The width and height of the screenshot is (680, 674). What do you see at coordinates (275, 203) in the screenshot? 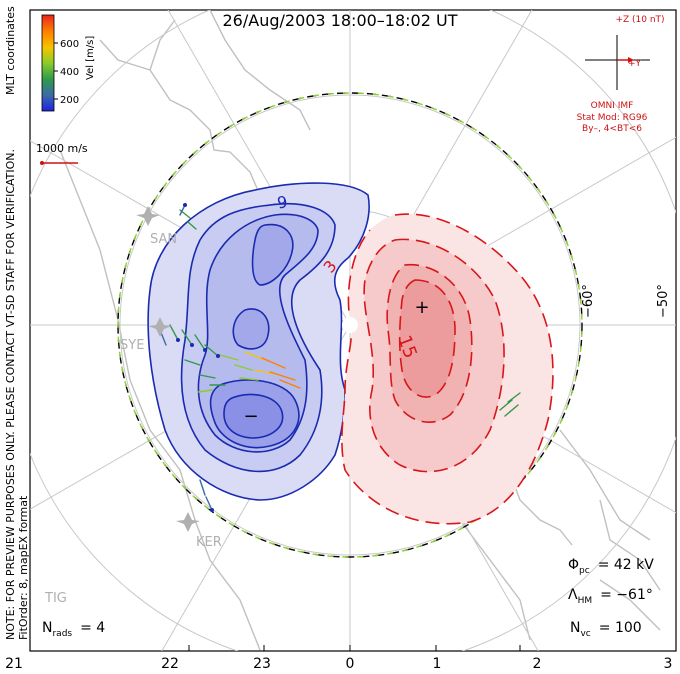
I see `contour-label-neg: −9` at bounding box center [275, 203].